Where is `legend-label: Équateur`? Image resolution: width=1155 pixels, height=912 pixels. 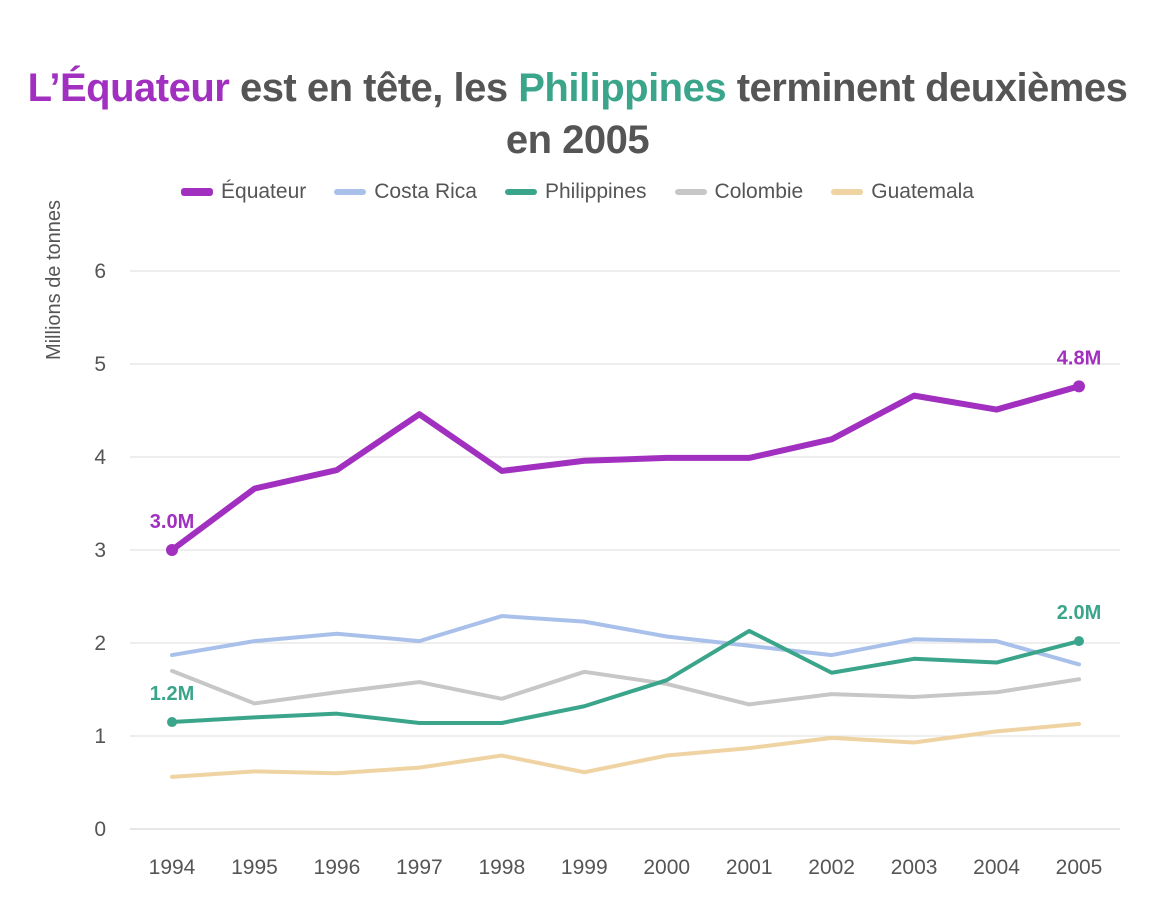
legend-label: Équateur is located at coordinates (264, 191).